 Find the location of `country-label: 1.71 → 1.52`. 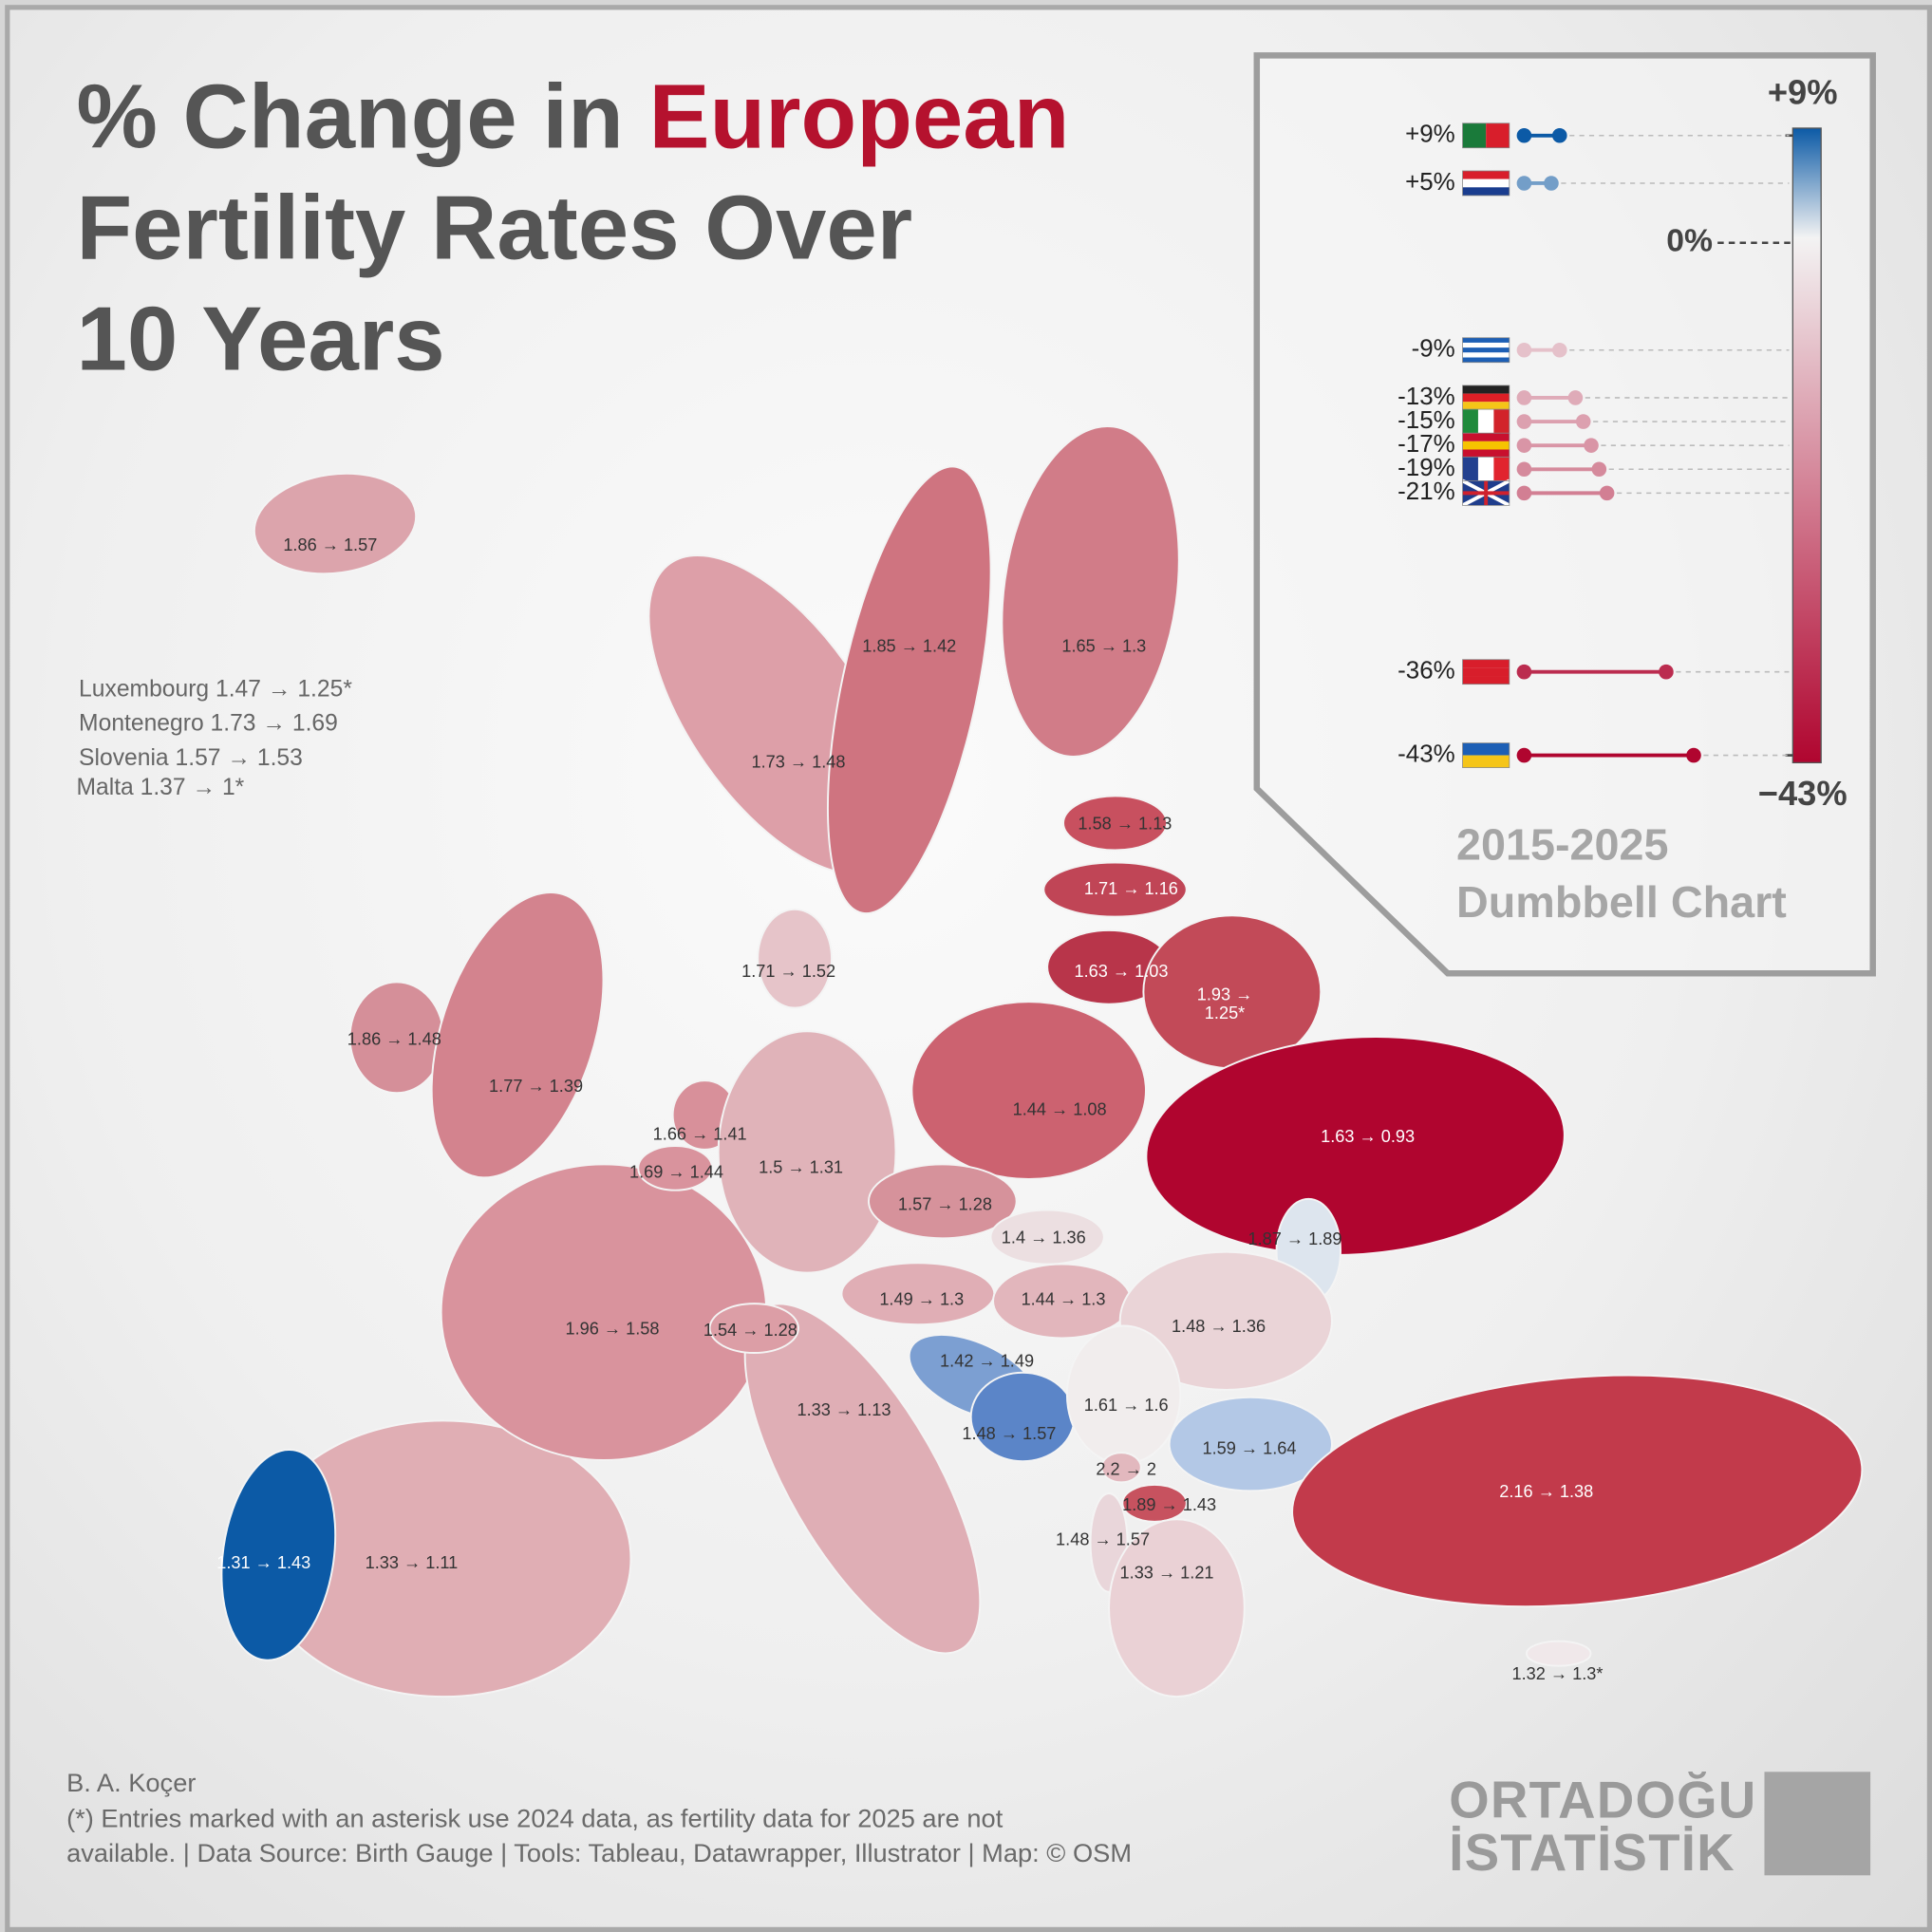

country-label: 1.71 → 1.52 is located at coordinates (788, 972).